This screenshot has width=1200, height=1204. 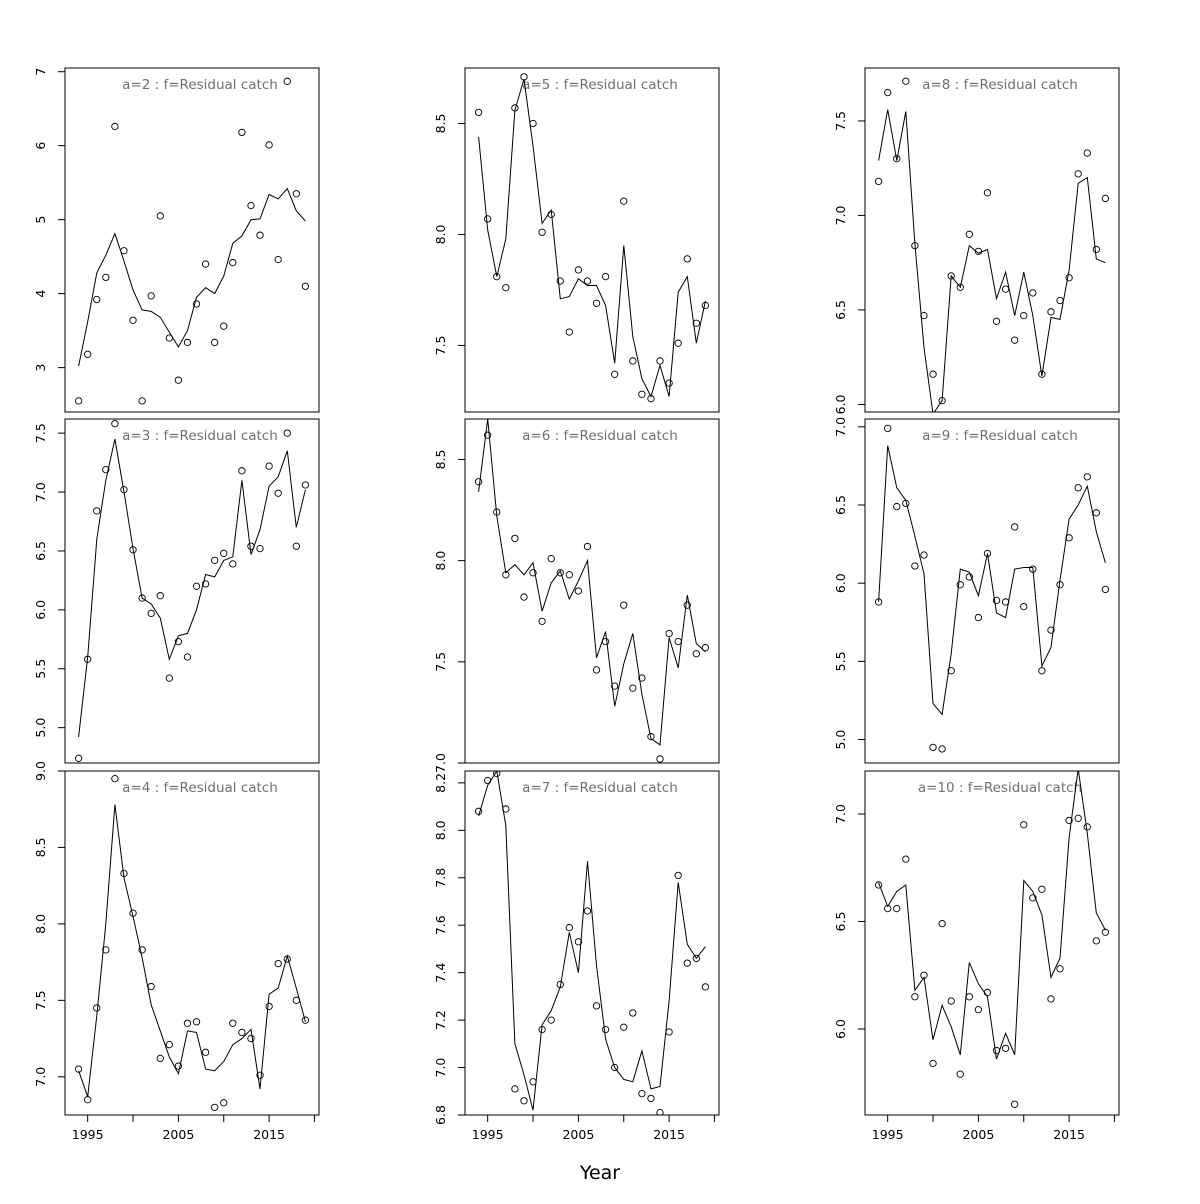 What do you see at coordinates (1000, 788) in the screenshot?
I see `panel-title: a=10 : f=Residual catch` at bounding box center [1000, 788].